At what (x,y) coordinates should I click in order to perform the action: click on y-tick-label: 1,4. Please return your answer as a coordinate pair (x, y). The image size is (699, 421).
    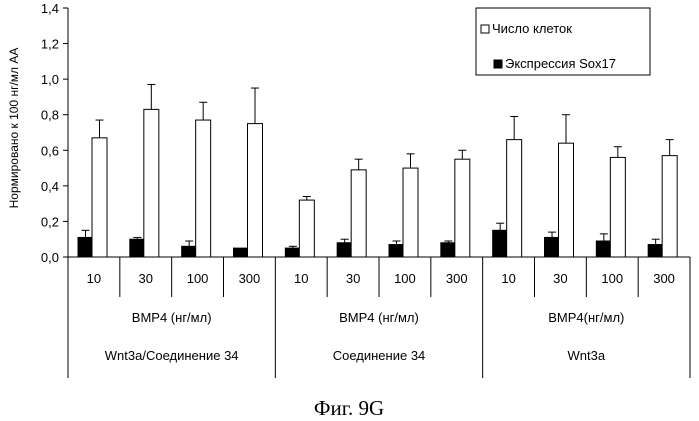
    Looking at the image, I should click on (50, 8).